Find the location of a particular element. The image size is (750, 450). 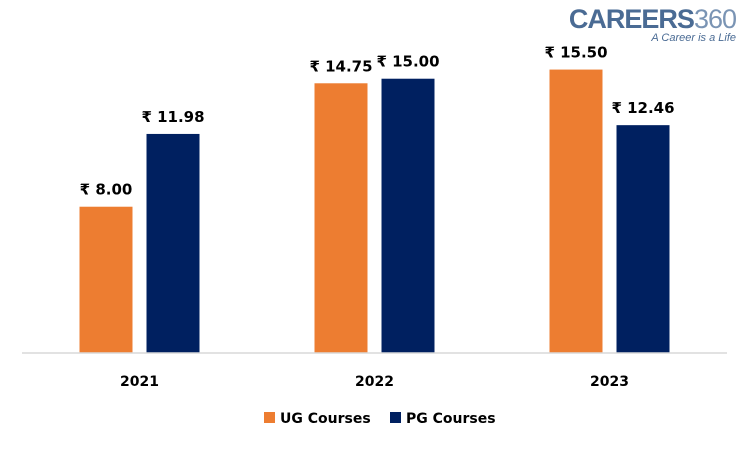

logo-number: 360 is located at coordinates (715, 19).